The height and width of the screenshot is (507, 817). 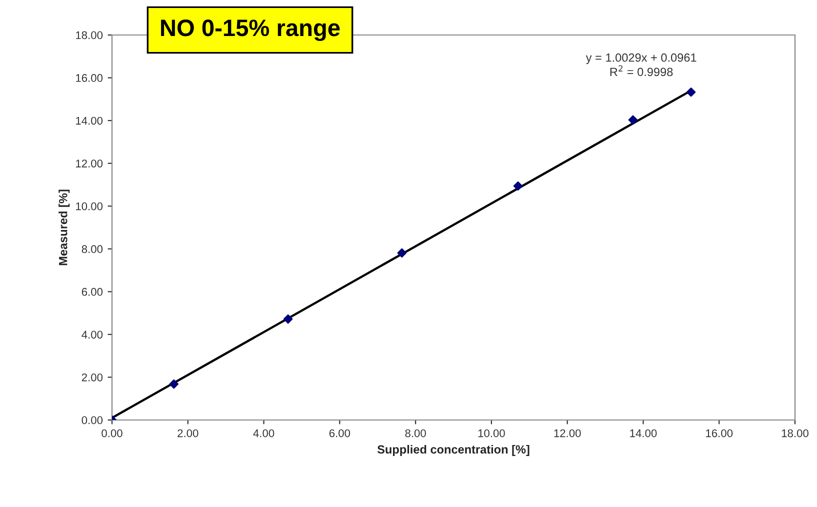 What do you see at coordinates (89, 35) in the screenshot?
I see `y-tick-label: 18.00` at bounding box center [89, 35].